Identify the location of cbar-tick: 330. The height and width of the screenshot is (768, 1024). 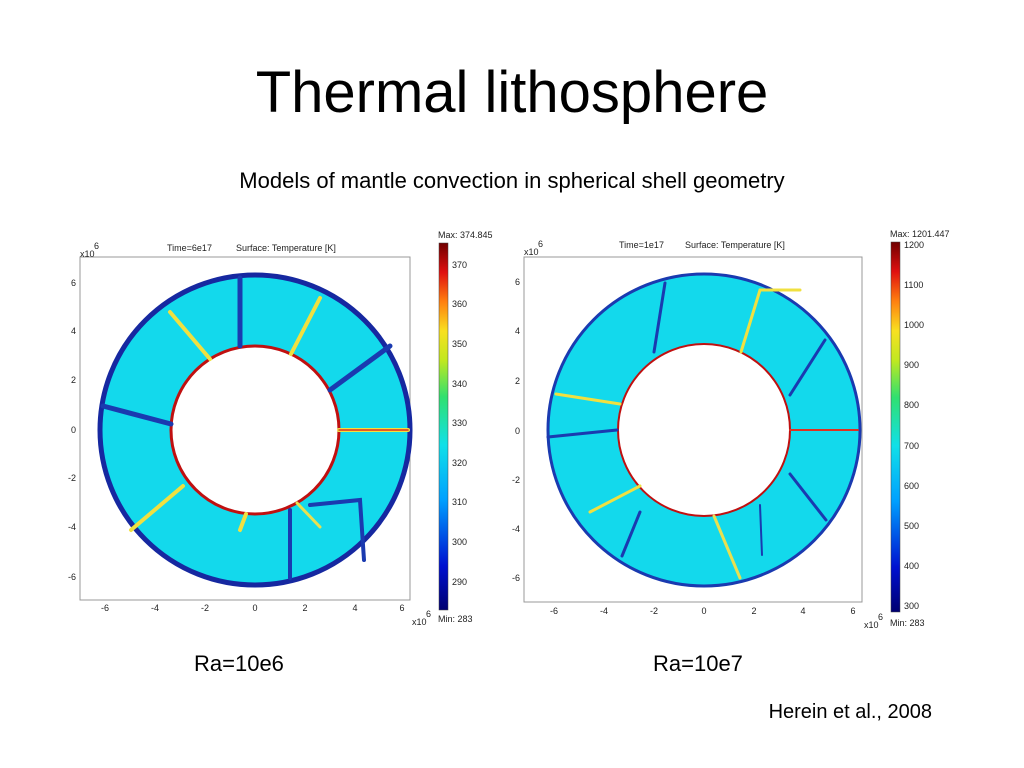
(459, 423).